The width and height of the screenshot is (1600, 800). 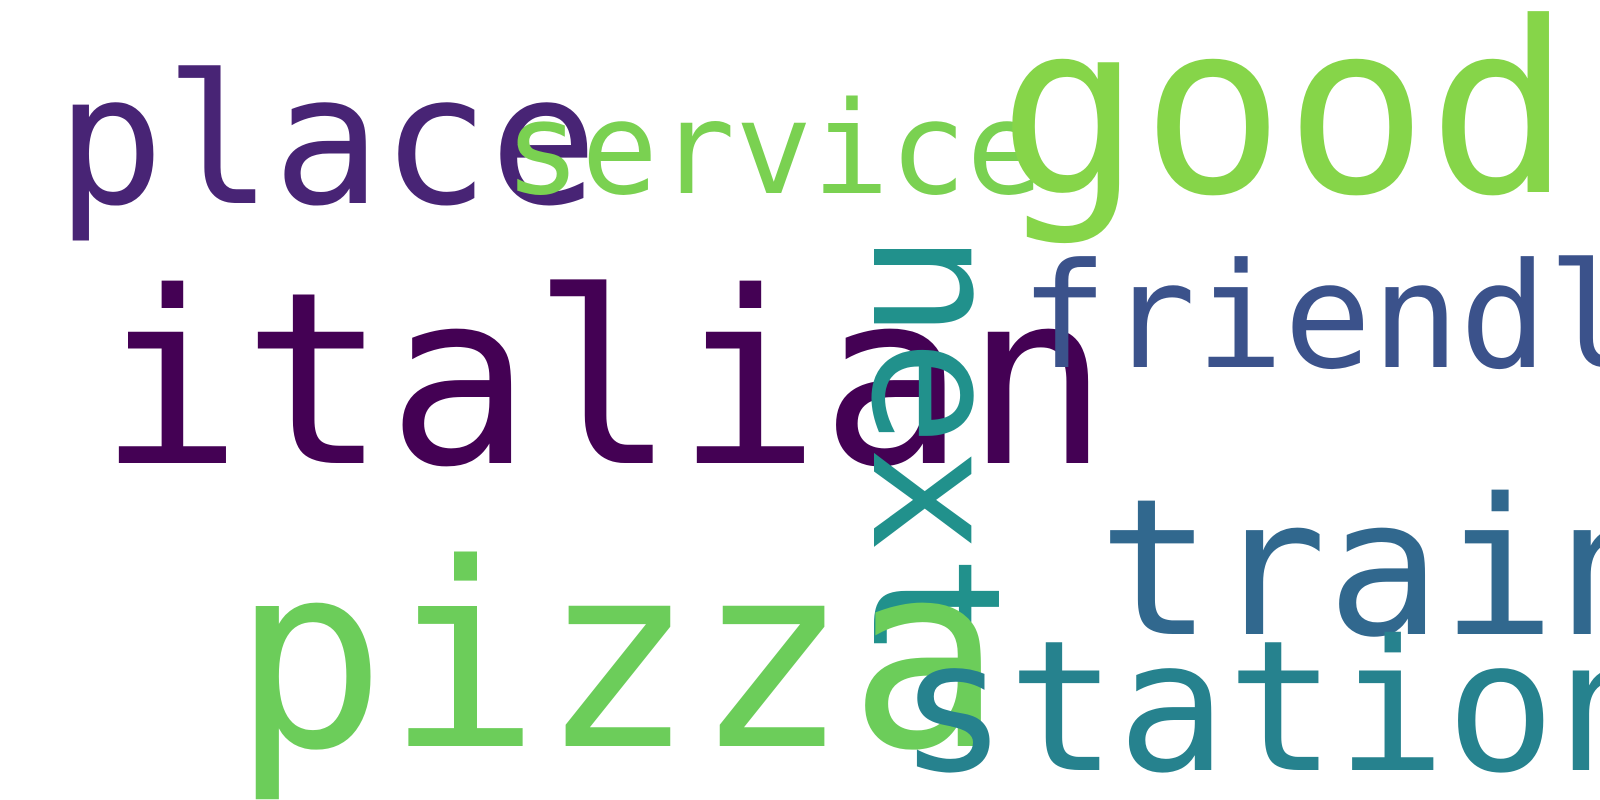 What do you see at coordinates (1249, 700) in the screenshot?
I see `word-station: station` at bounding box center [1249, 700].